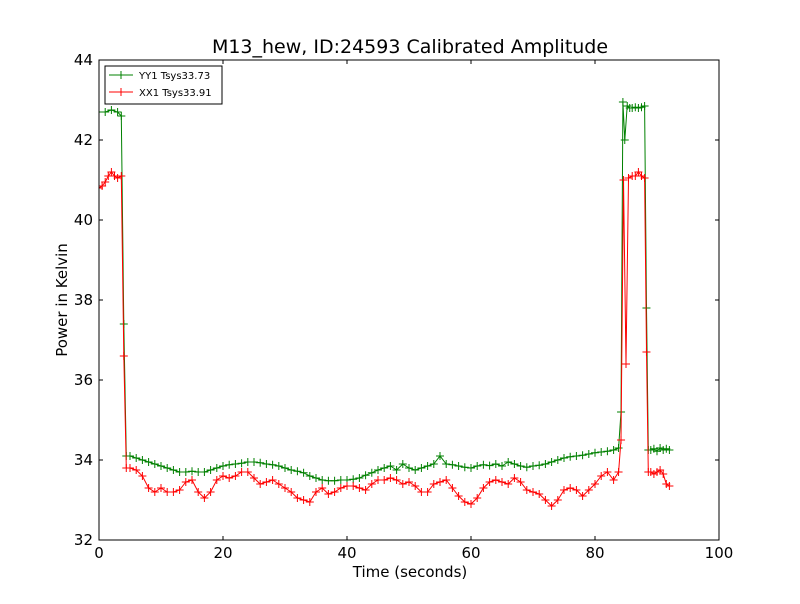  What do you see at coordinates (83, 140) in the screenshot?
I see `y-tick-label: 42` at bounding box center [83, 140].